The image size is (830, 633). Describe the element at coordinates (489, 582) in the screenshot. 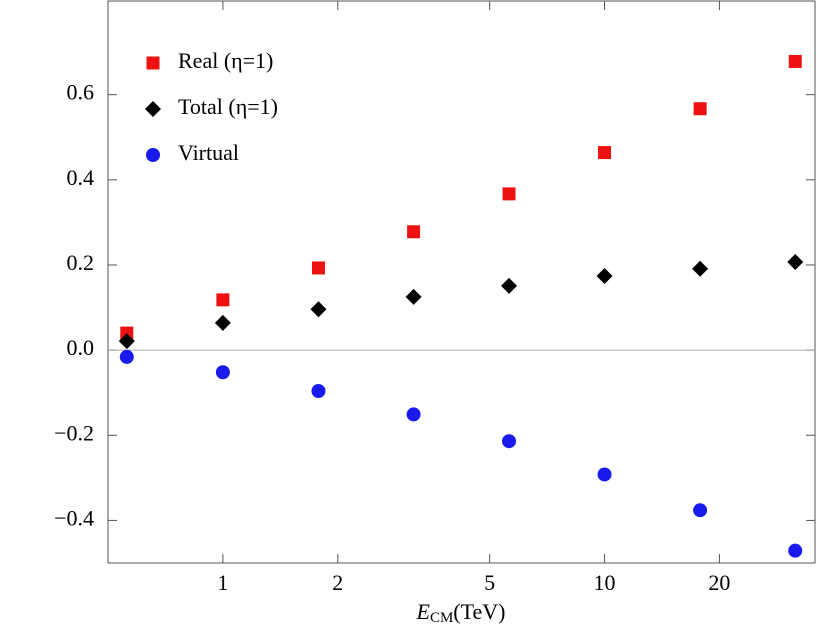

I see `x-tick-label: 5` at that location.